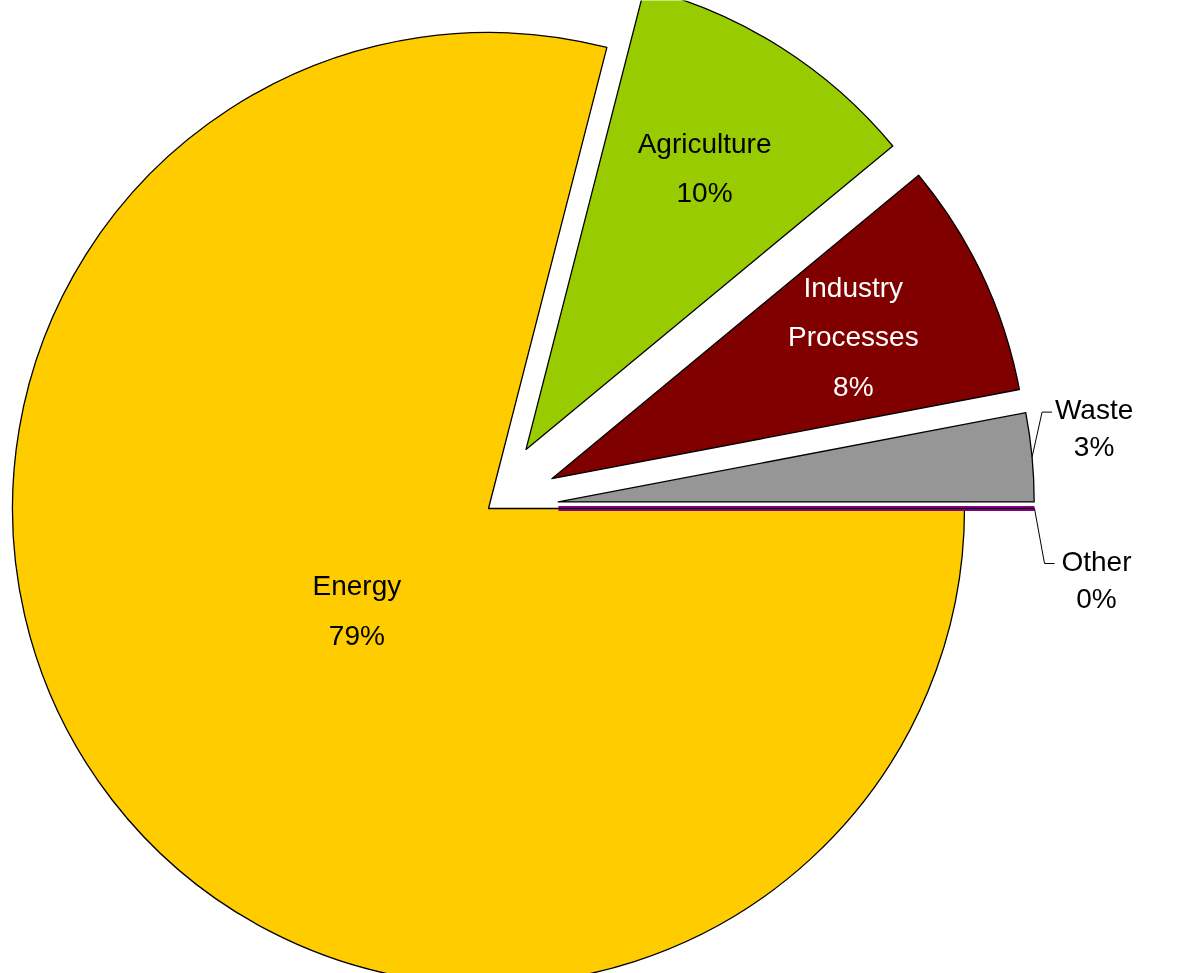  Describe the element at coordinates (704, 143) in the screenshot. I see `slice-label: Agriculture` at that location.